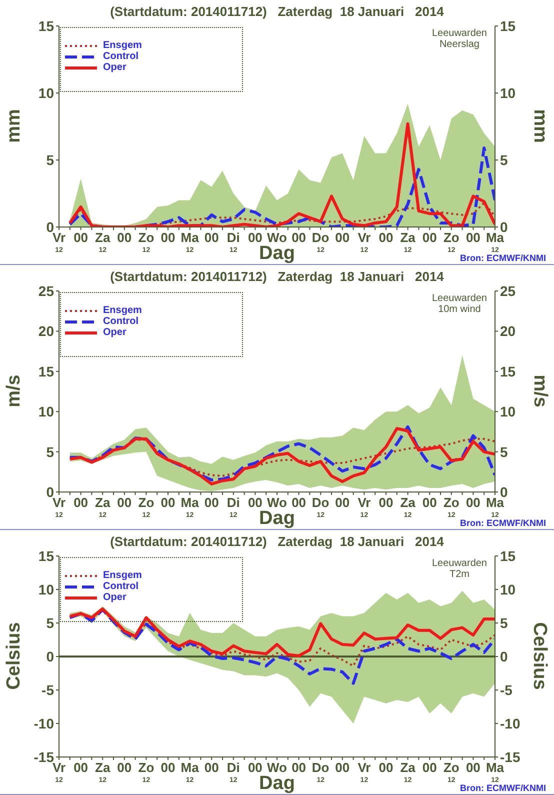 Image resolution: width=554 pixels, height=795 pixels. Describe the element at coordinates (510, 723) in the screenshot. I see `y2-tick-label: -10` at that location.